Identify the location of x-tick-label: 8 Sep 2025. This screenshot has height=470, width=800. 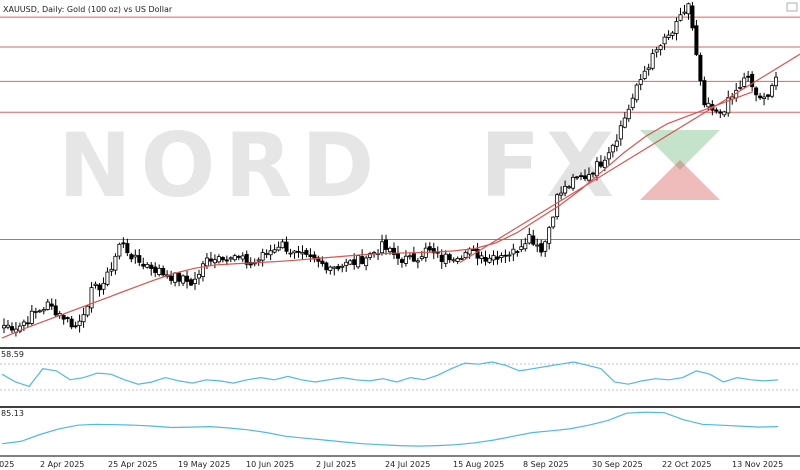
(546, 464).